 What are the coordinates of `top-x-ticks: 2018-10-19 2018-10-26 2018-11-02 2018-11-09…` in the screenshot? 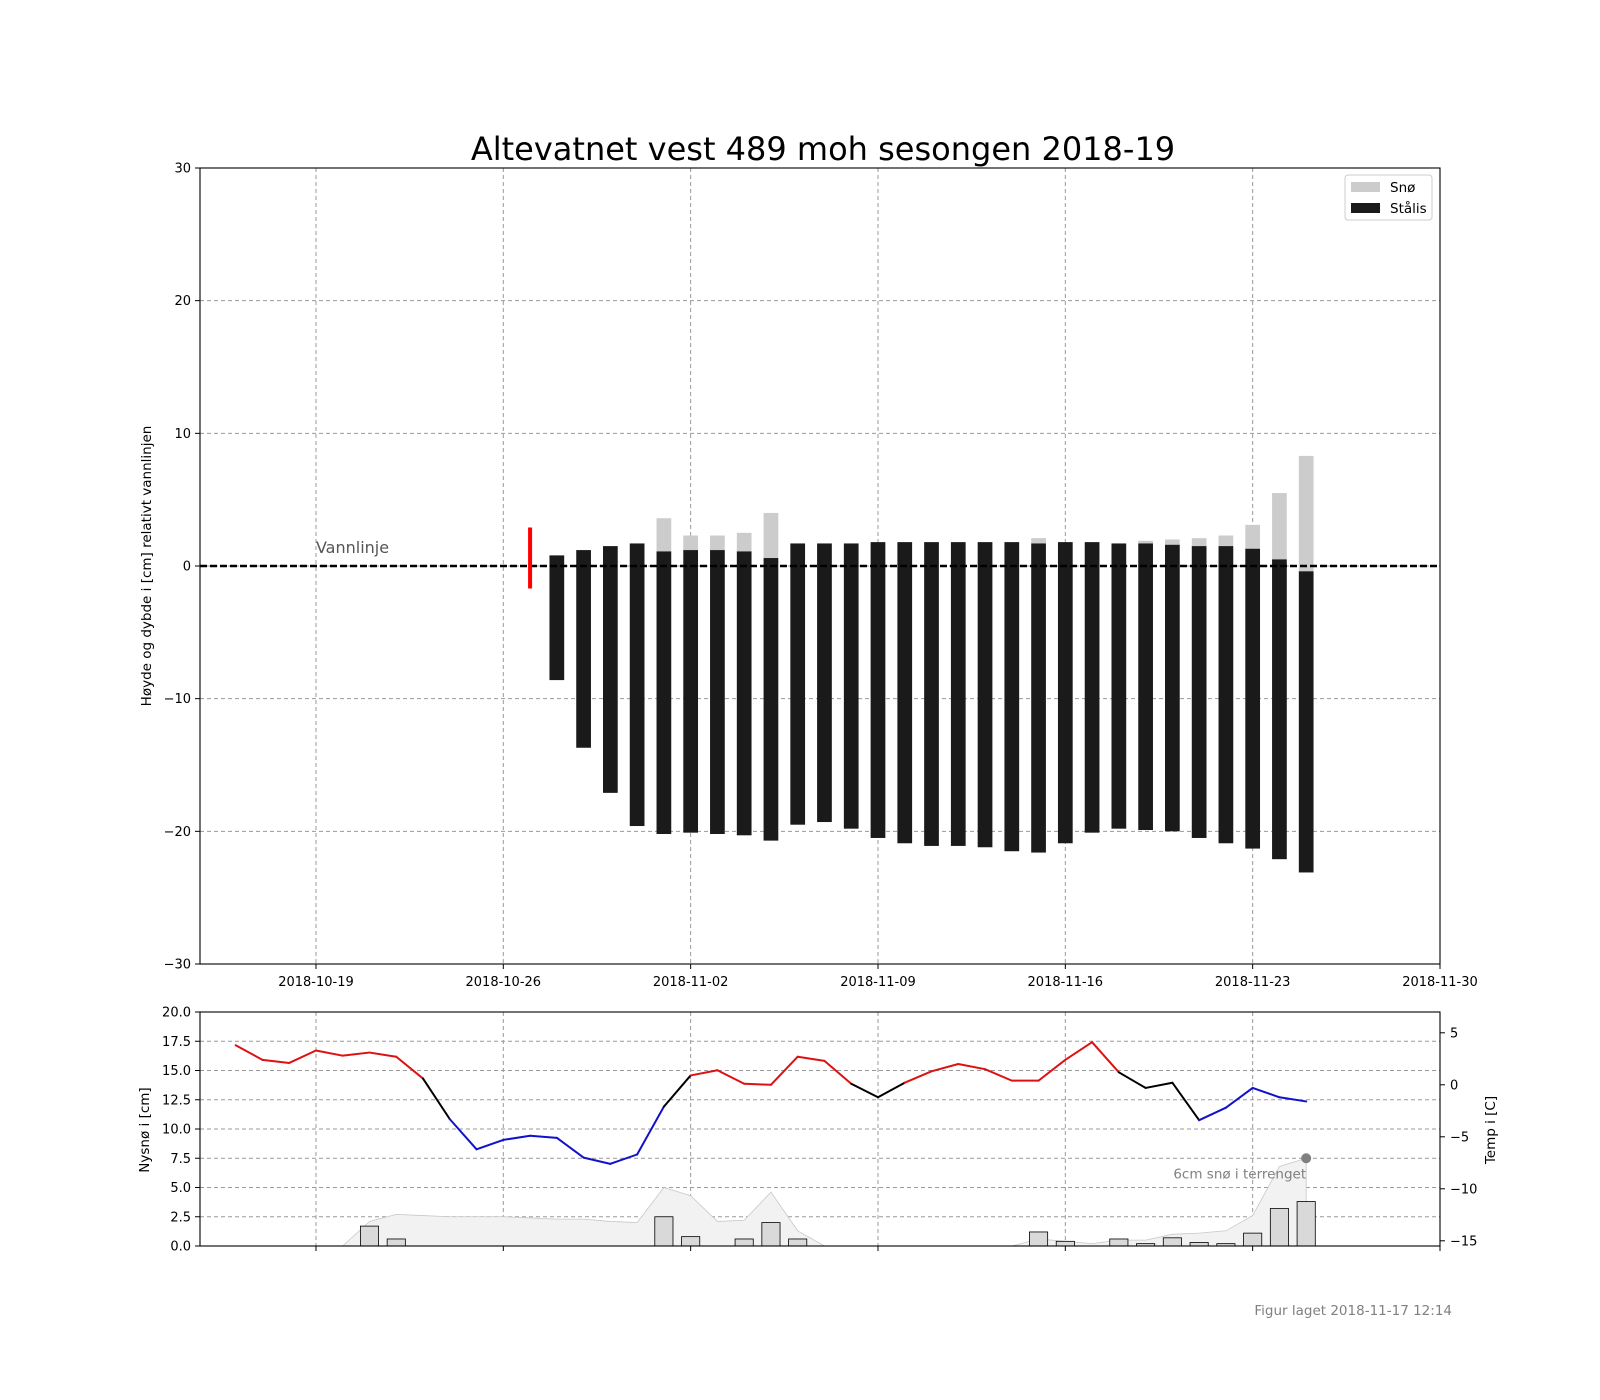 It's located at (878, 977).